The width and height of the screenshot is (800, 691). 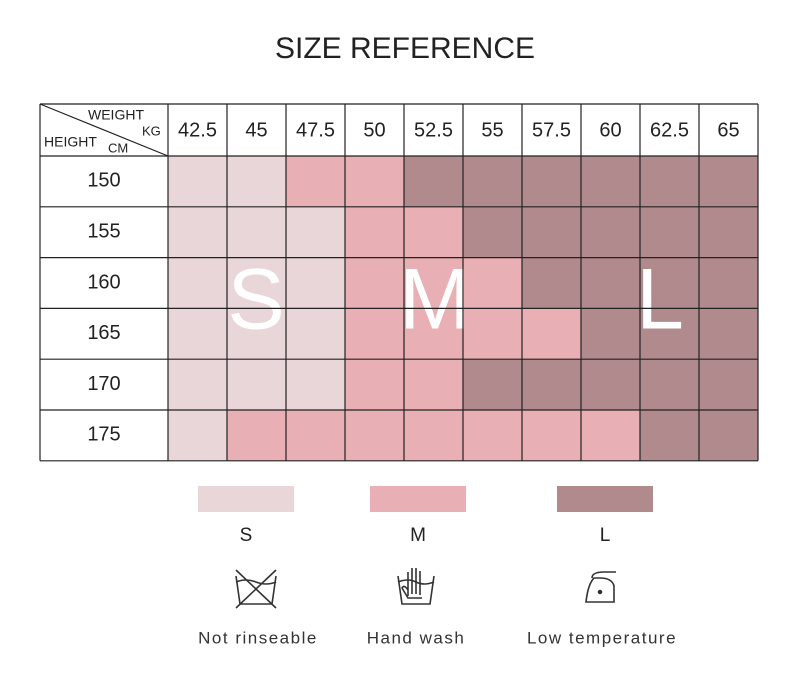 I want to click on weight-header: 47.5, so click(x=315, y=130).